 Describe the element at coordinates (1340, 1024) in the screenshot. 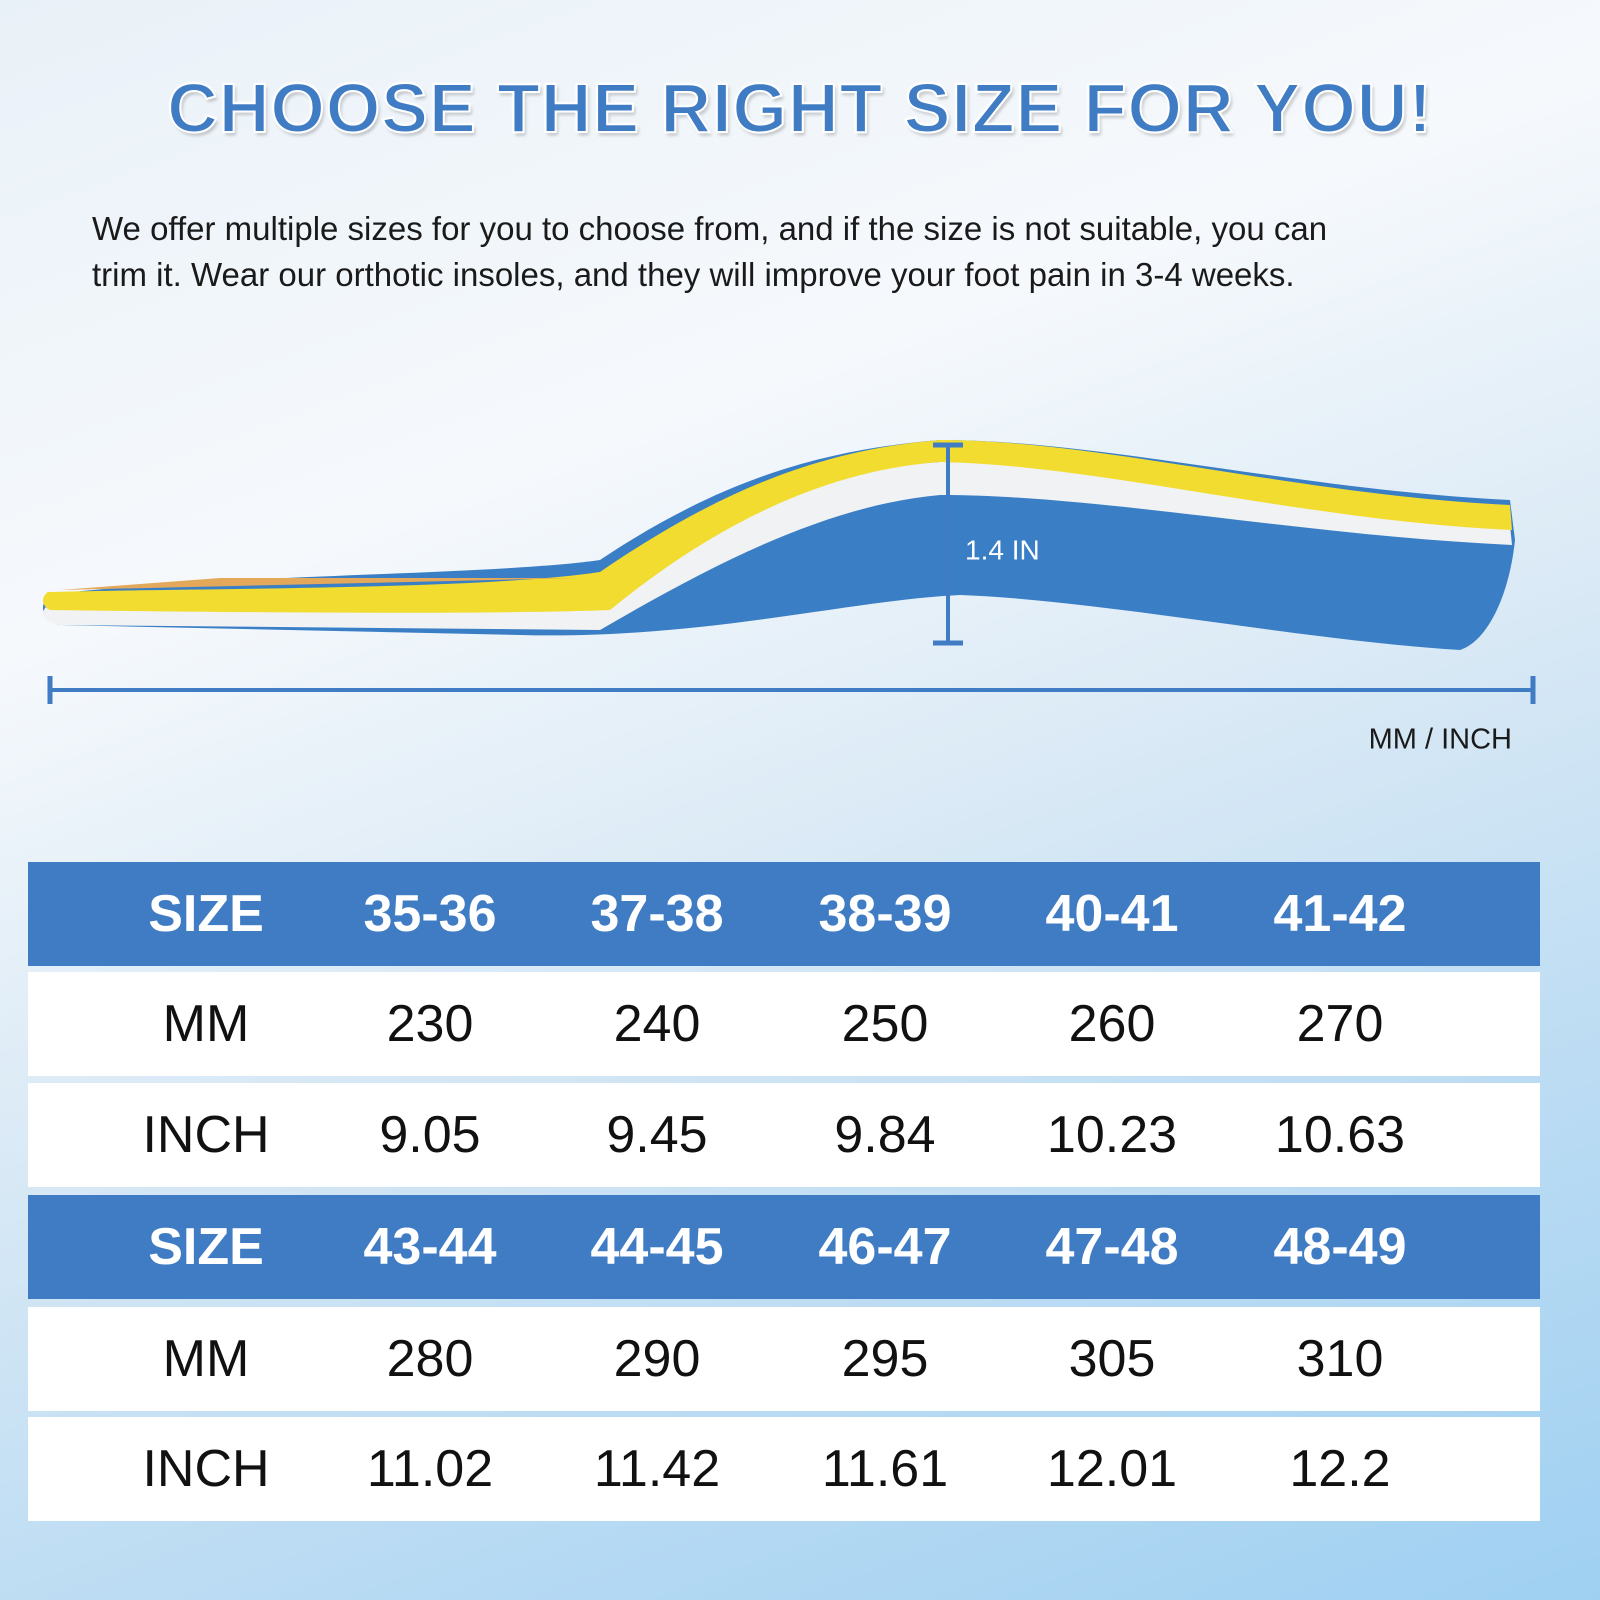

I see `table-cell: 270` at that location.